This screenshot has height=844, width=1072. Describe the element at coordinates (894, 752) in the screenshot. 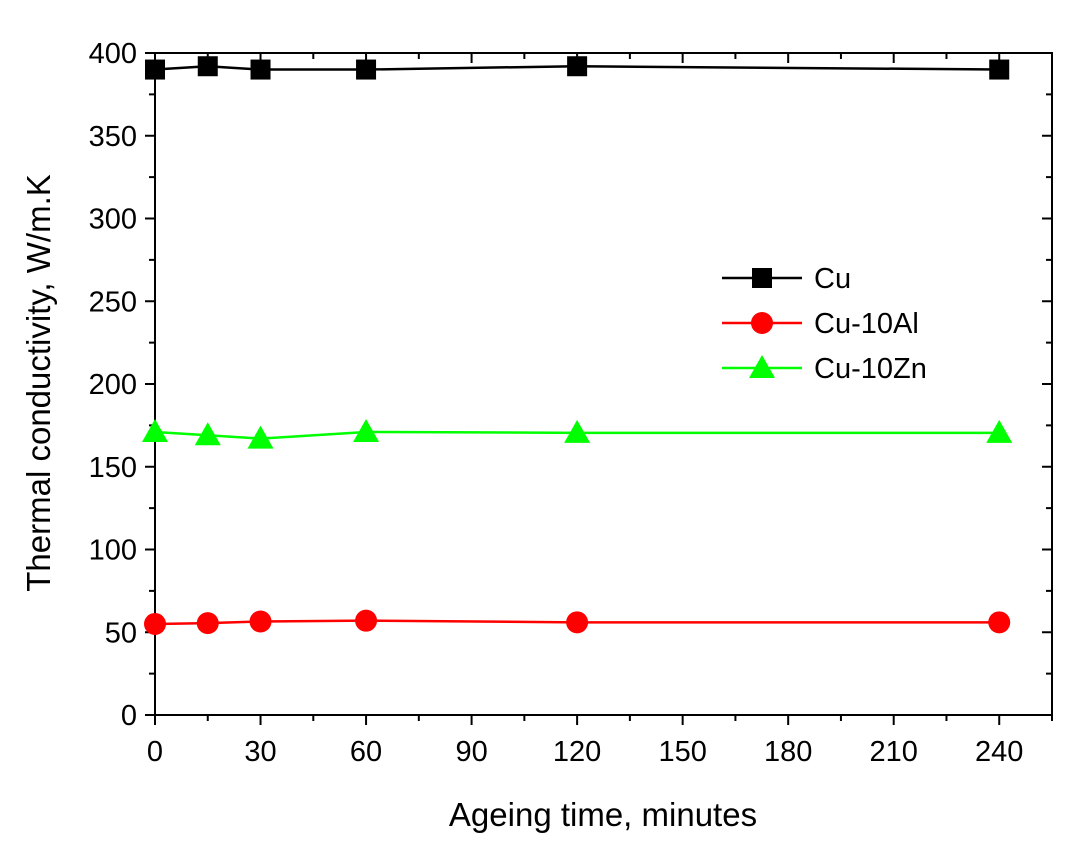

I see `x-tick-label: 210` at that location.